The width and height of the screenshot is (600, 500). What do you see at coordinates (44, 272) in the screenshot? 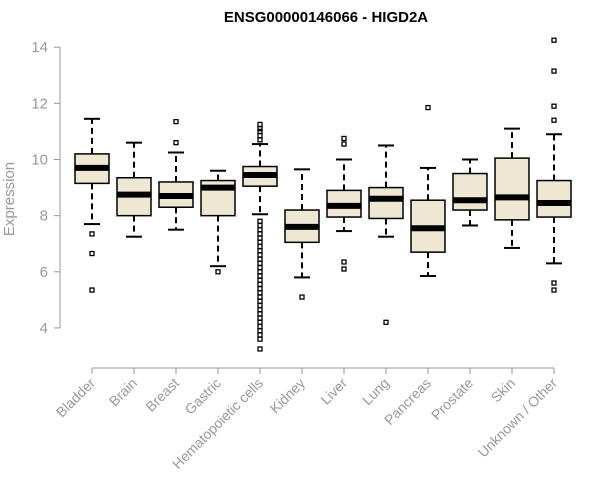
I see `y-tick-label: 6` at bounding box center [44, 272].